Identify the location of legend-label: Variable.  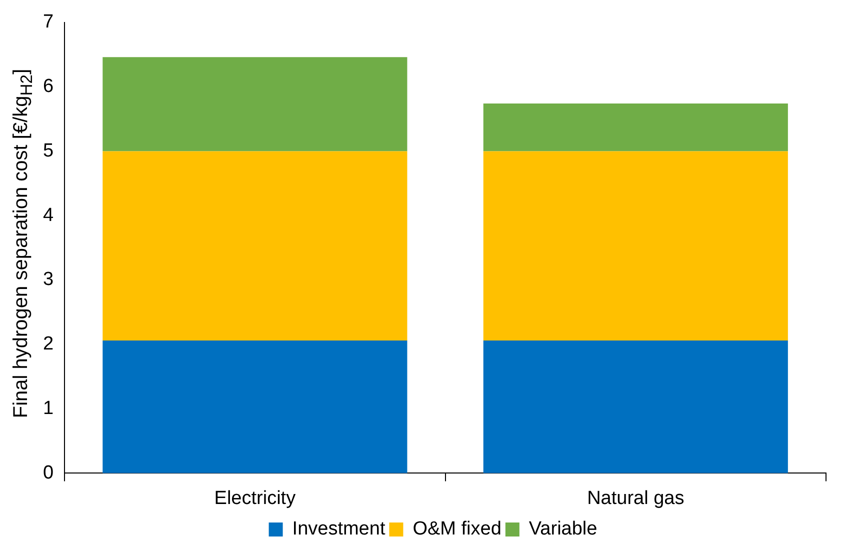
(563, 529).